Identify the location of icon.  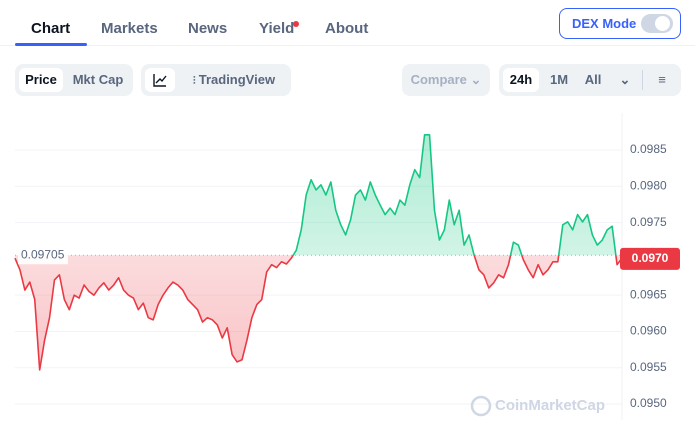
(160, 80).